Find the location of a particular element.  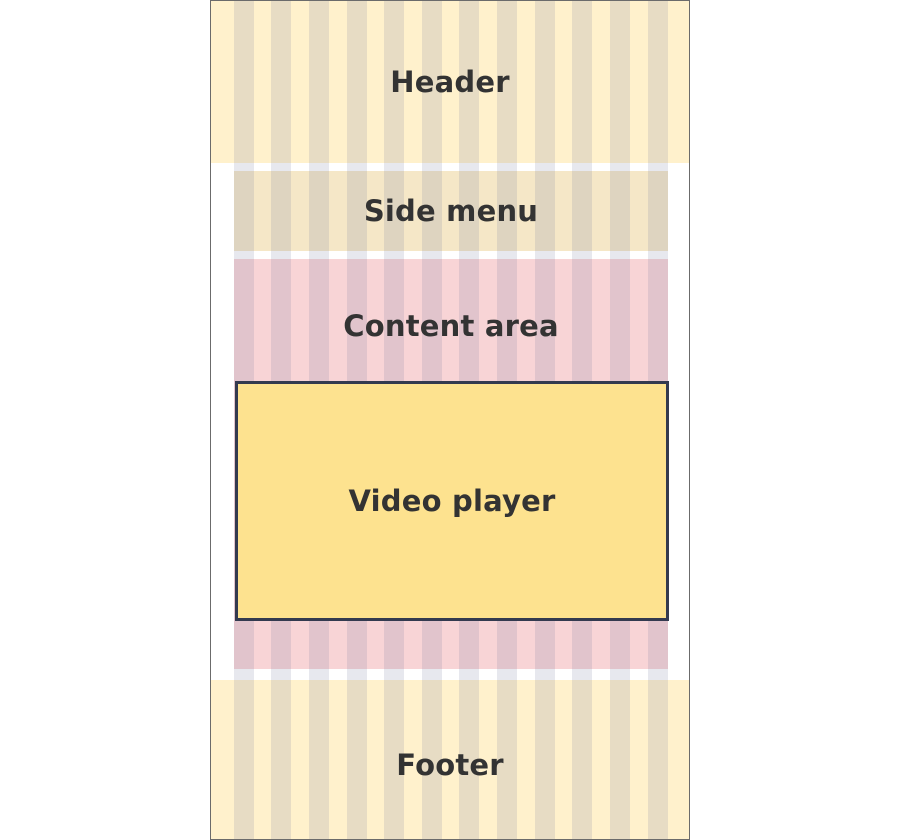

side-menu-region: Side menu is located at coordinates (451, 211).